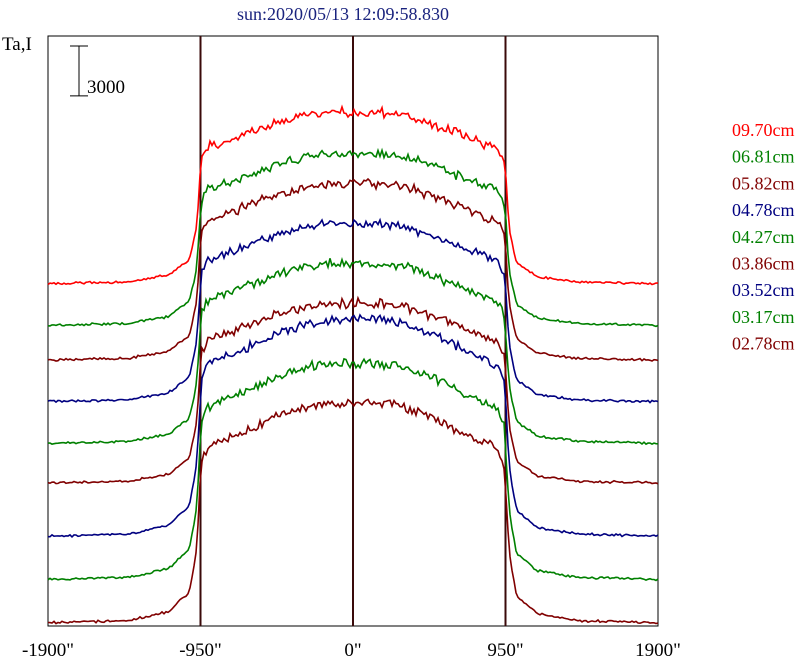  Describe the element at coordinates (763, 210) in the screenshot. I see `legend-item: 04.78cm` at that location.